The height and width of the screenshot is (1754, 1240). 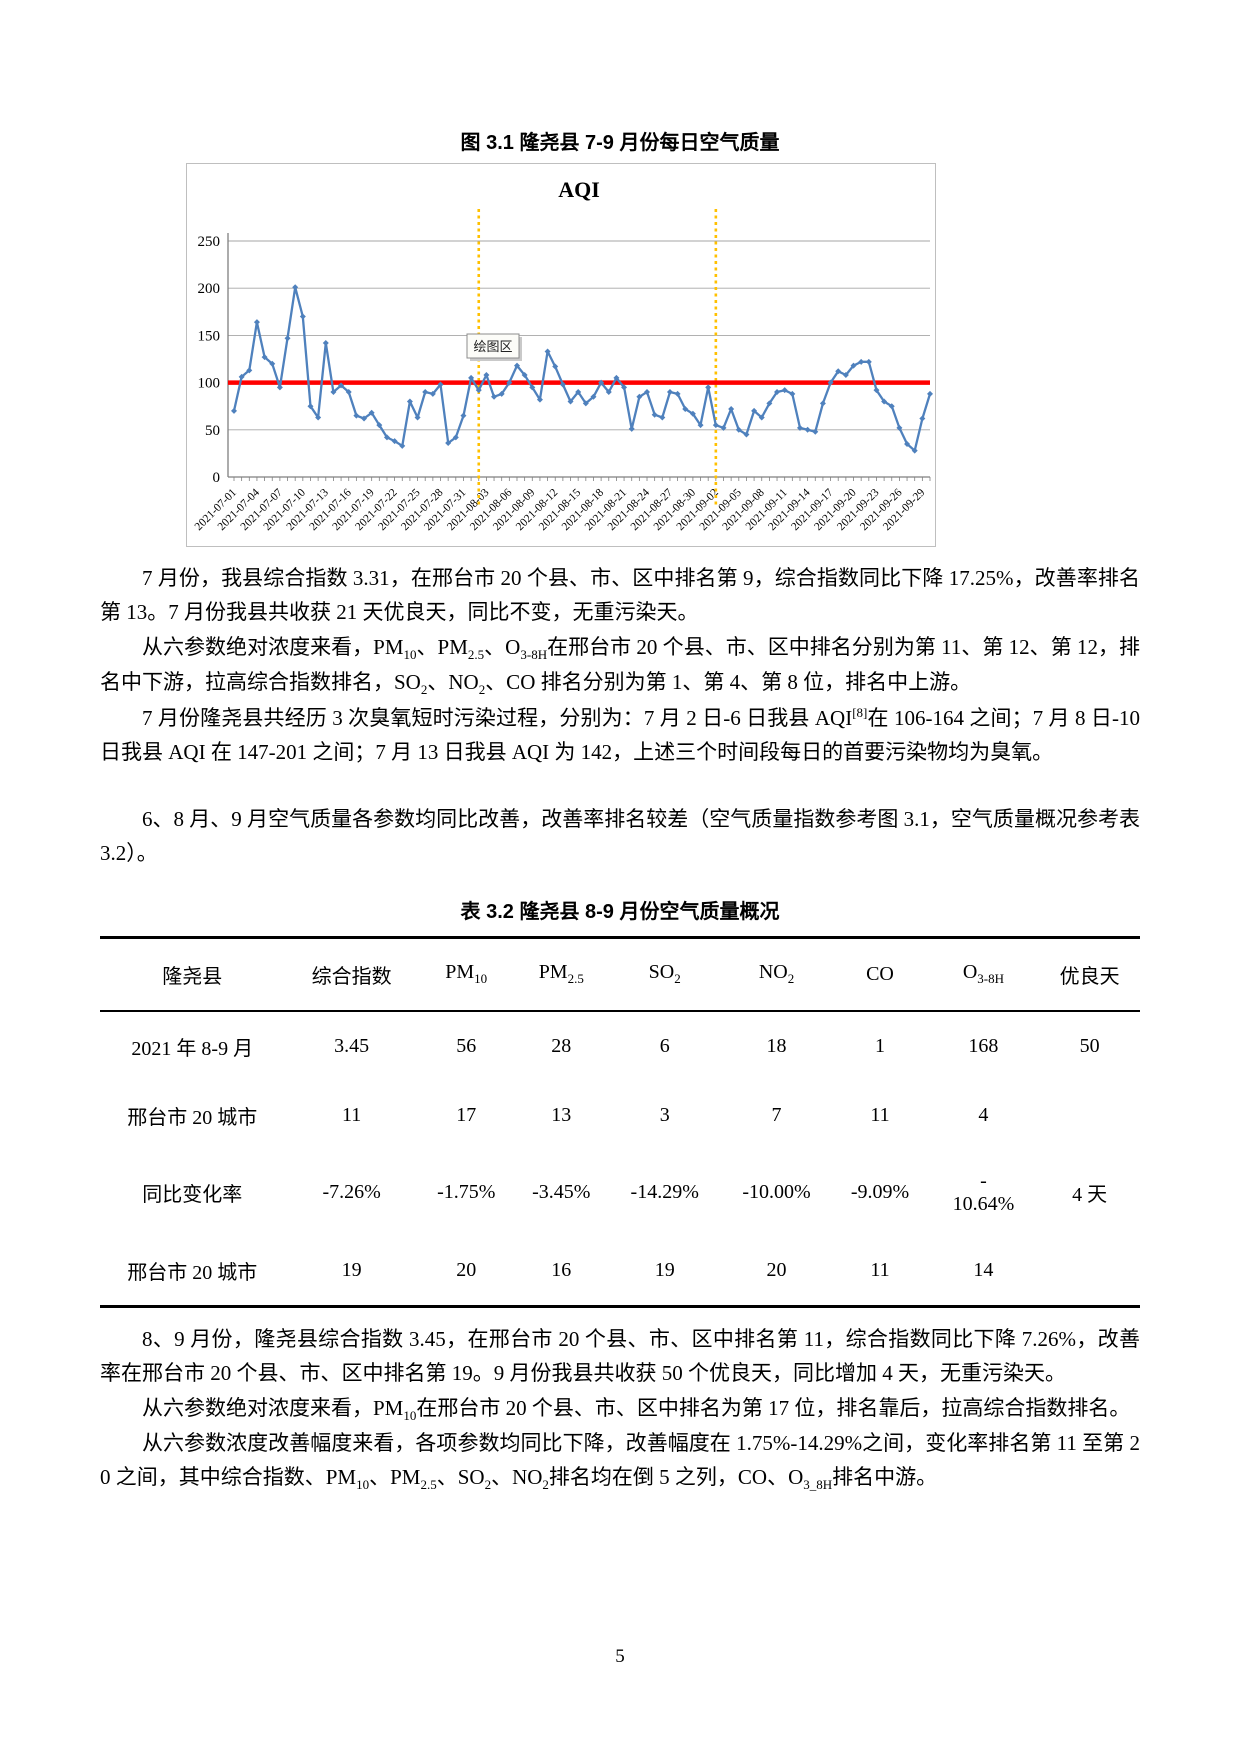 What do you see at coordinates (209, 242) in the screenshot?
I see `svg-text: 250` at bounding box center [209, 242].